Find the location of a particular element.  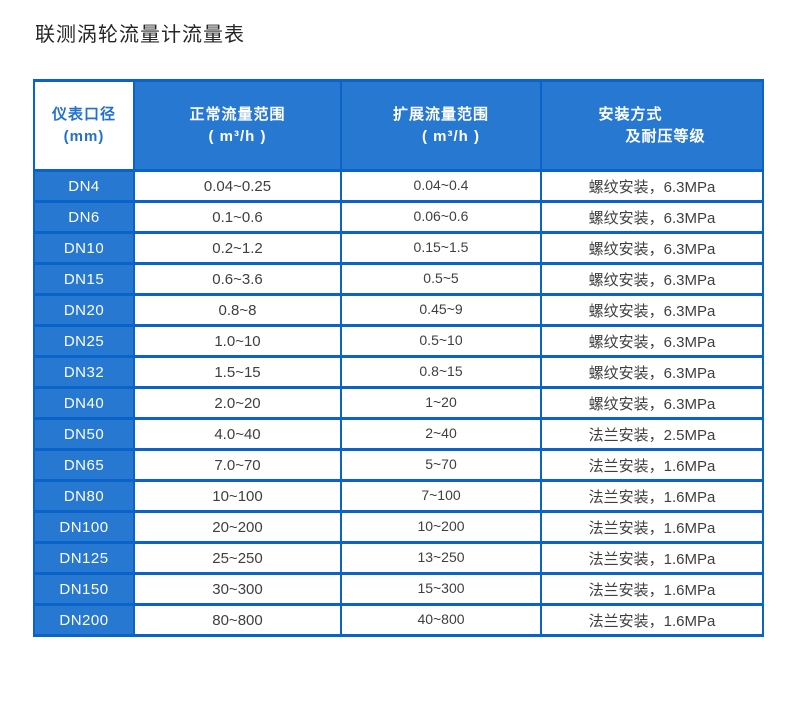

table-row-dn15: DN15 0.6~3.6 0.5~5 螺纹安装，6.3MPa is located at coordinates (398, 279).